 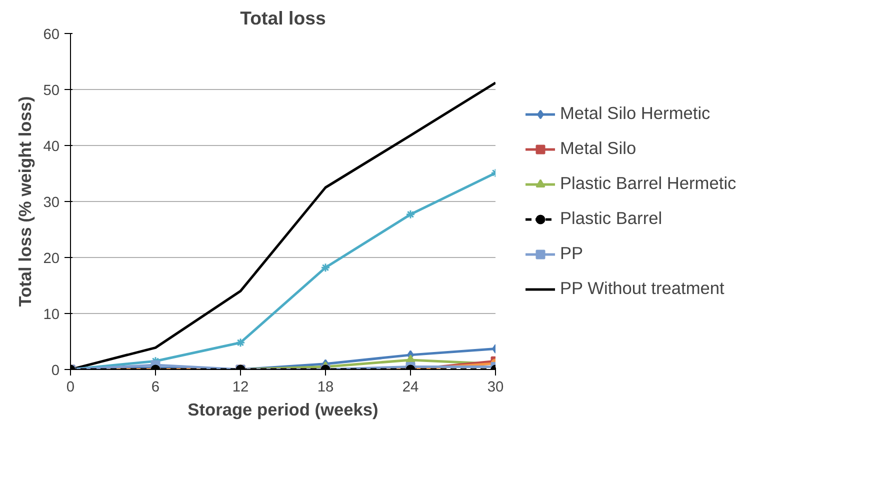 What do you see at coordinates (648, 183) in the screenshot?
I see `legend-label: Plastic Barrel Hermetic` at bounding box center [648, 183].